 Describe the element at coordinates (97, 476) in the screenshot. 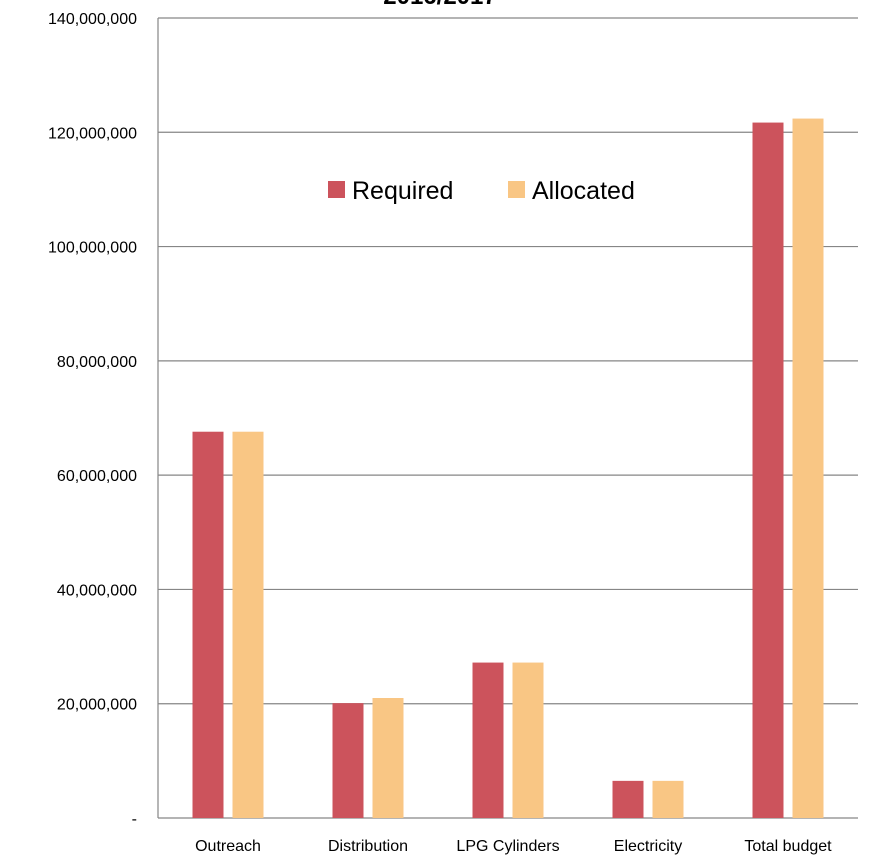

I see `y-tick-label: 60,000,000` at that location.